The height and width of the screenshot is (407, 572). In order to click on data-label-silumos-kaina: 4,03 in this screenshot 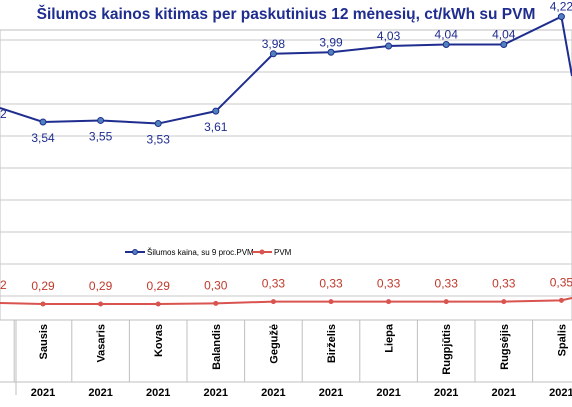, I will do `click(389, 36)`.